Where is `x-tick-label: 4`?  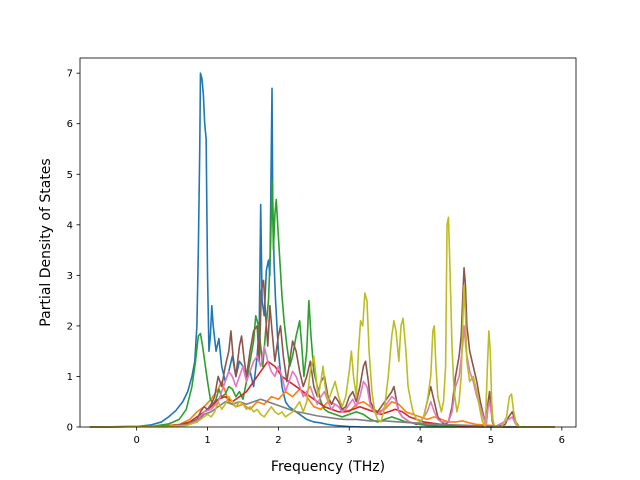
x-tick-label: 4 is located at coordinates (420, 440).